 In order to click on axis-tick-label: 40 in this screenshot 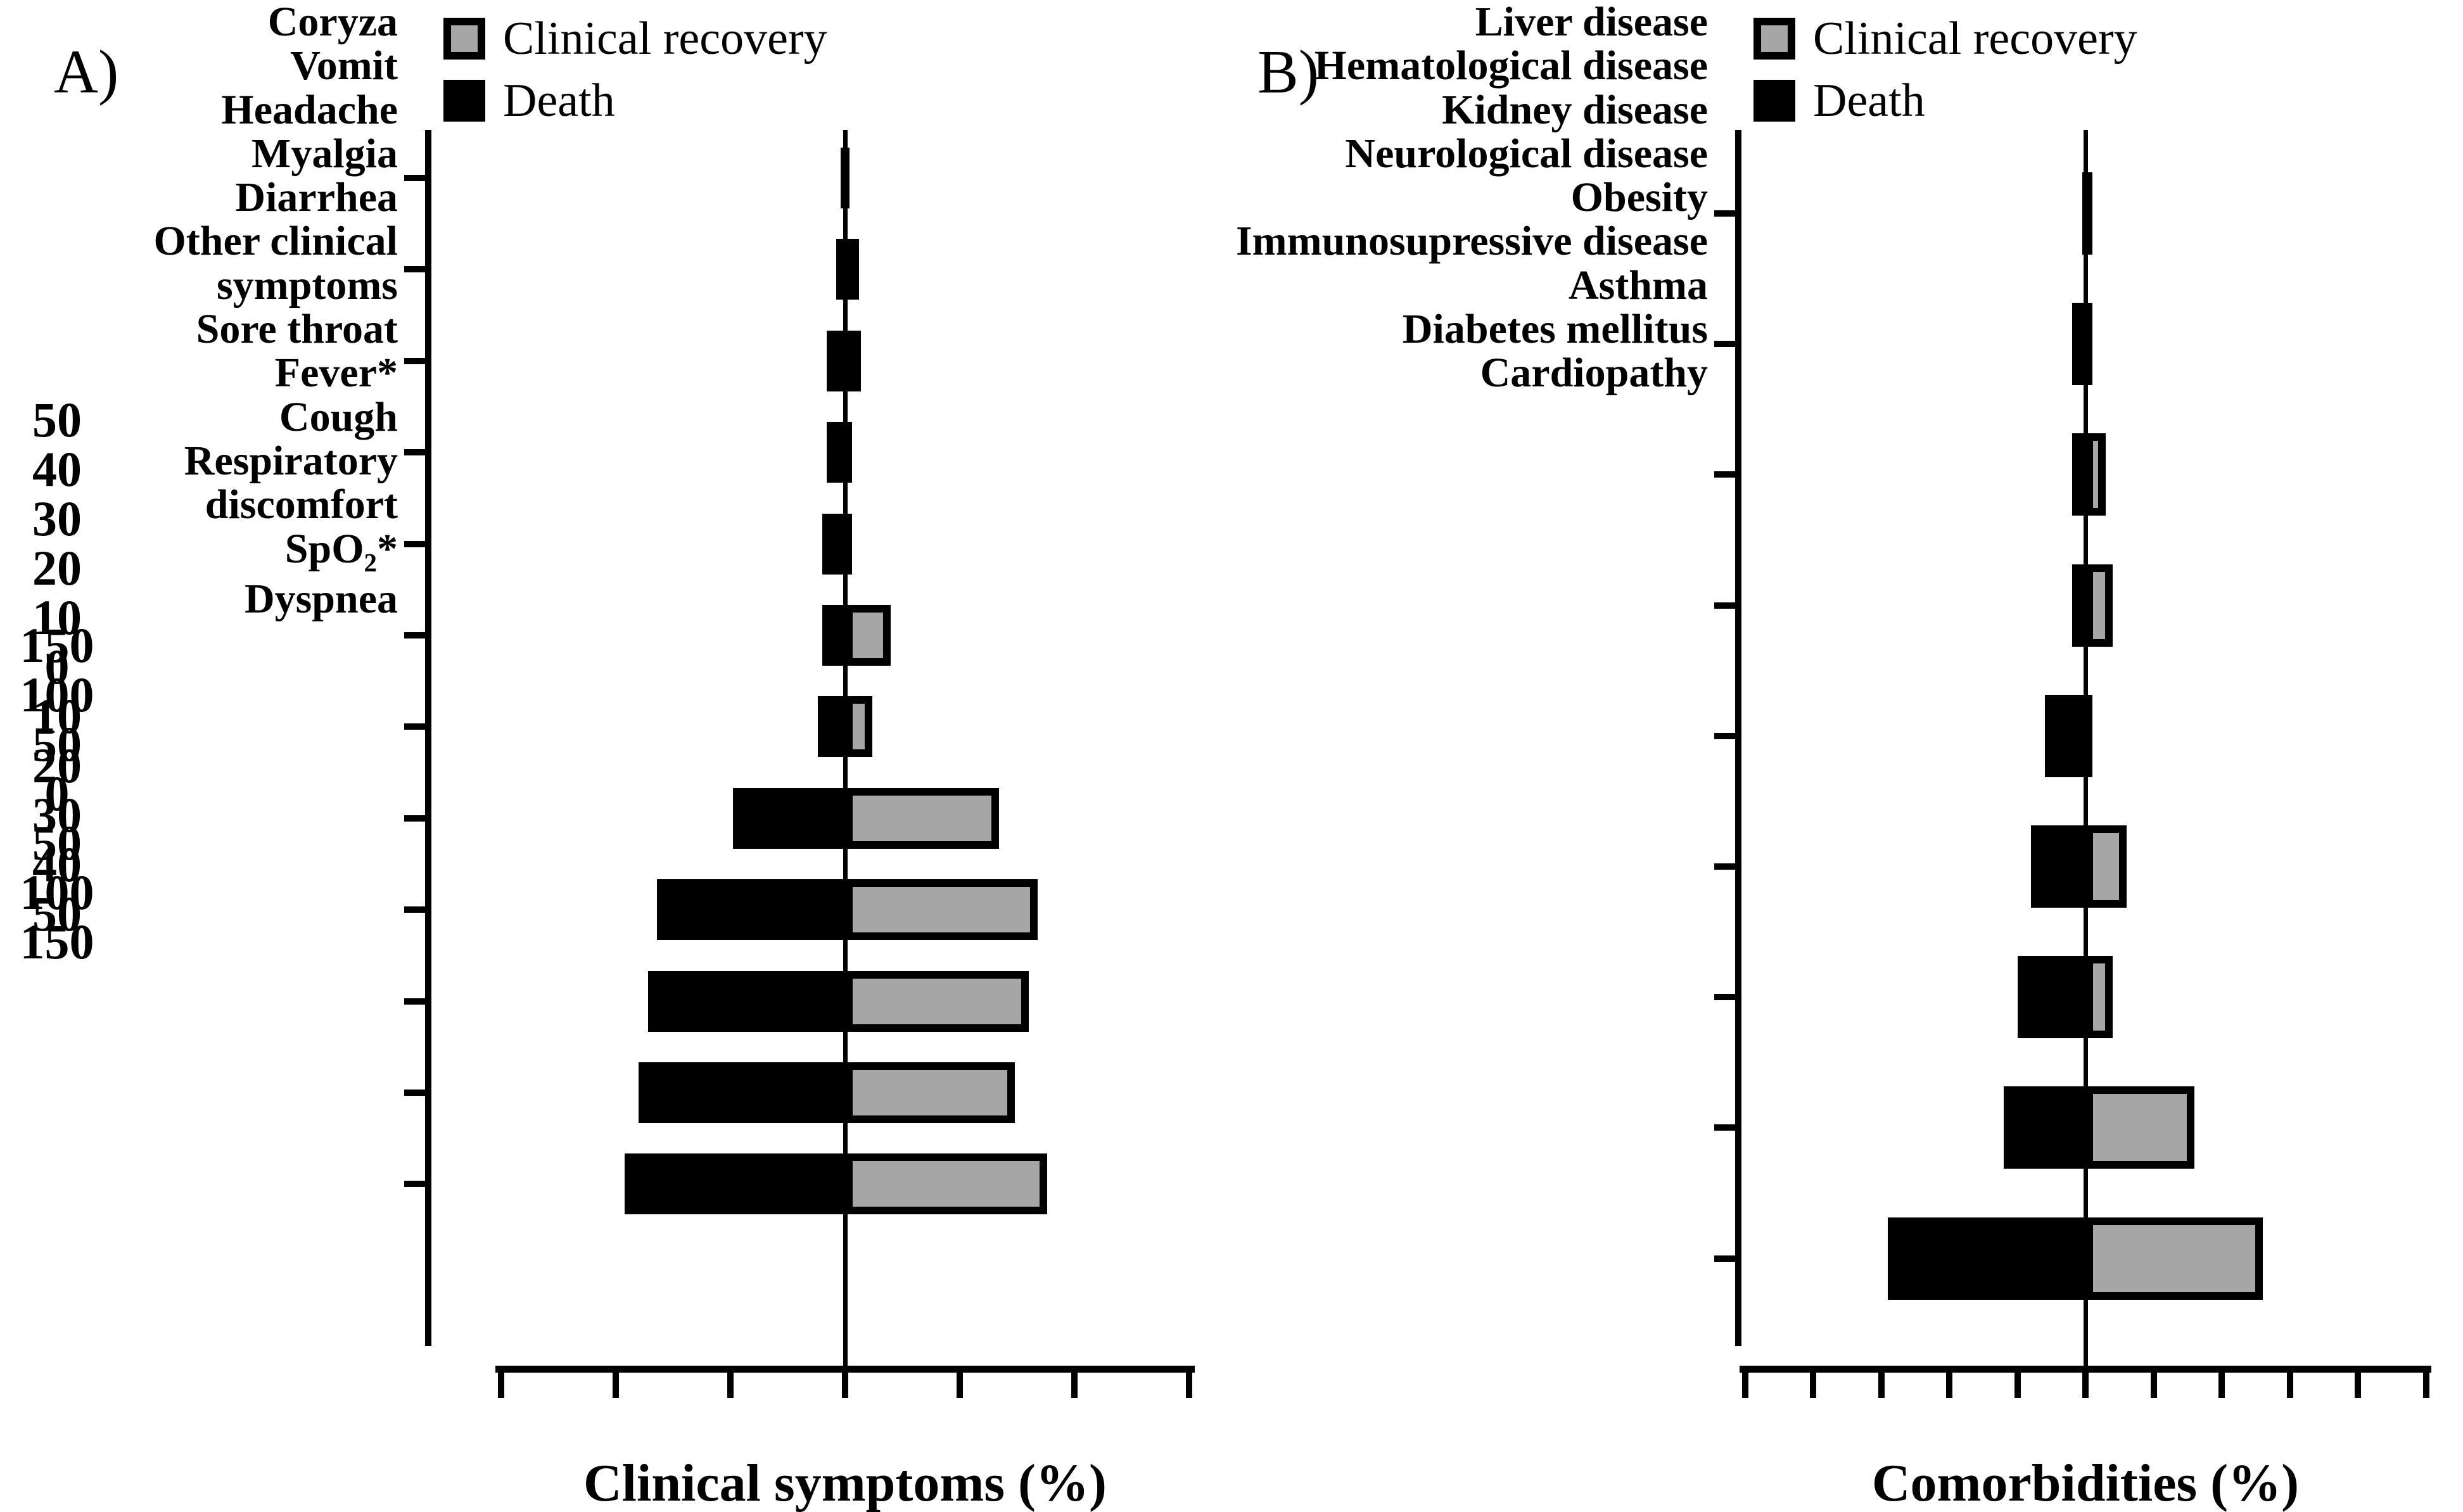, I will do `click(57, 469)`.